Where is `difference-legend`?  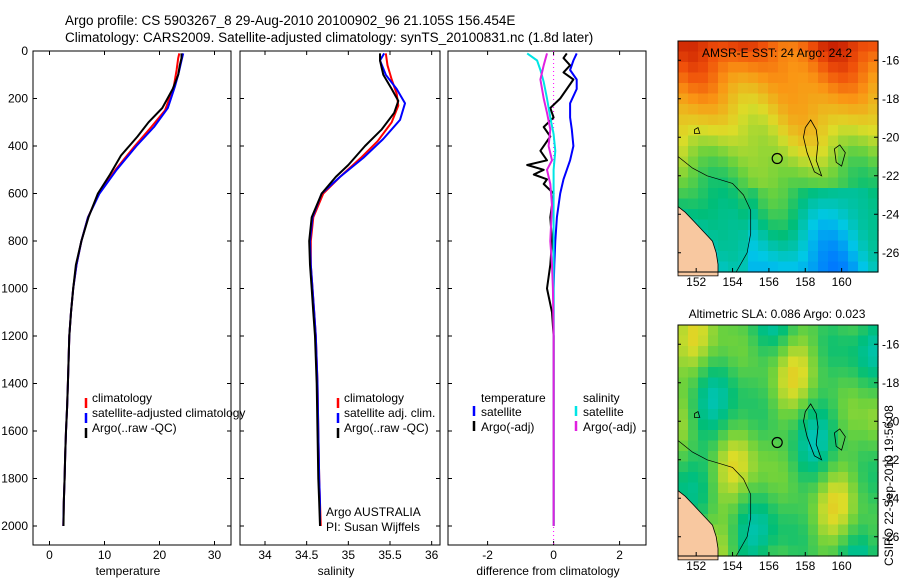
difference-legend is located at coordinates (525, 418).